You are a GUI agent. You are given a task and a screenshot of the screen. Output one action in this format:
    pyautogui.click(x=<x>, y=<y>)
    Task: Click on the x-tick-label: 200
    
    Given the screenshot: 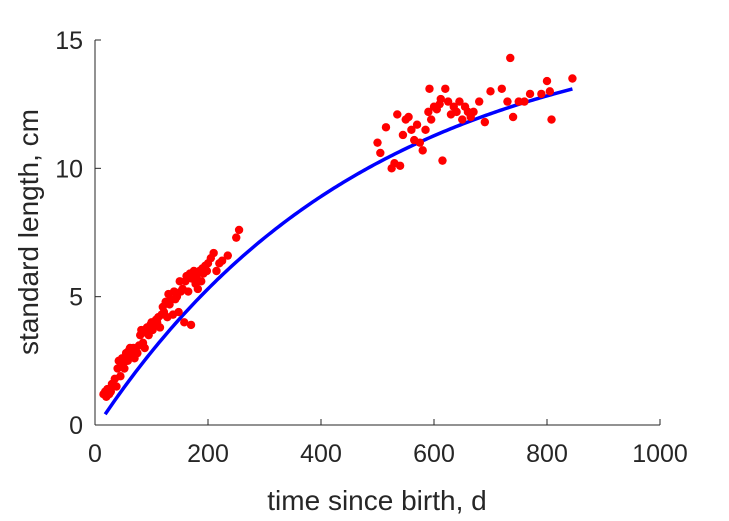 What is the action you would take?
    pyautogui.click(x=208, y=454)
    